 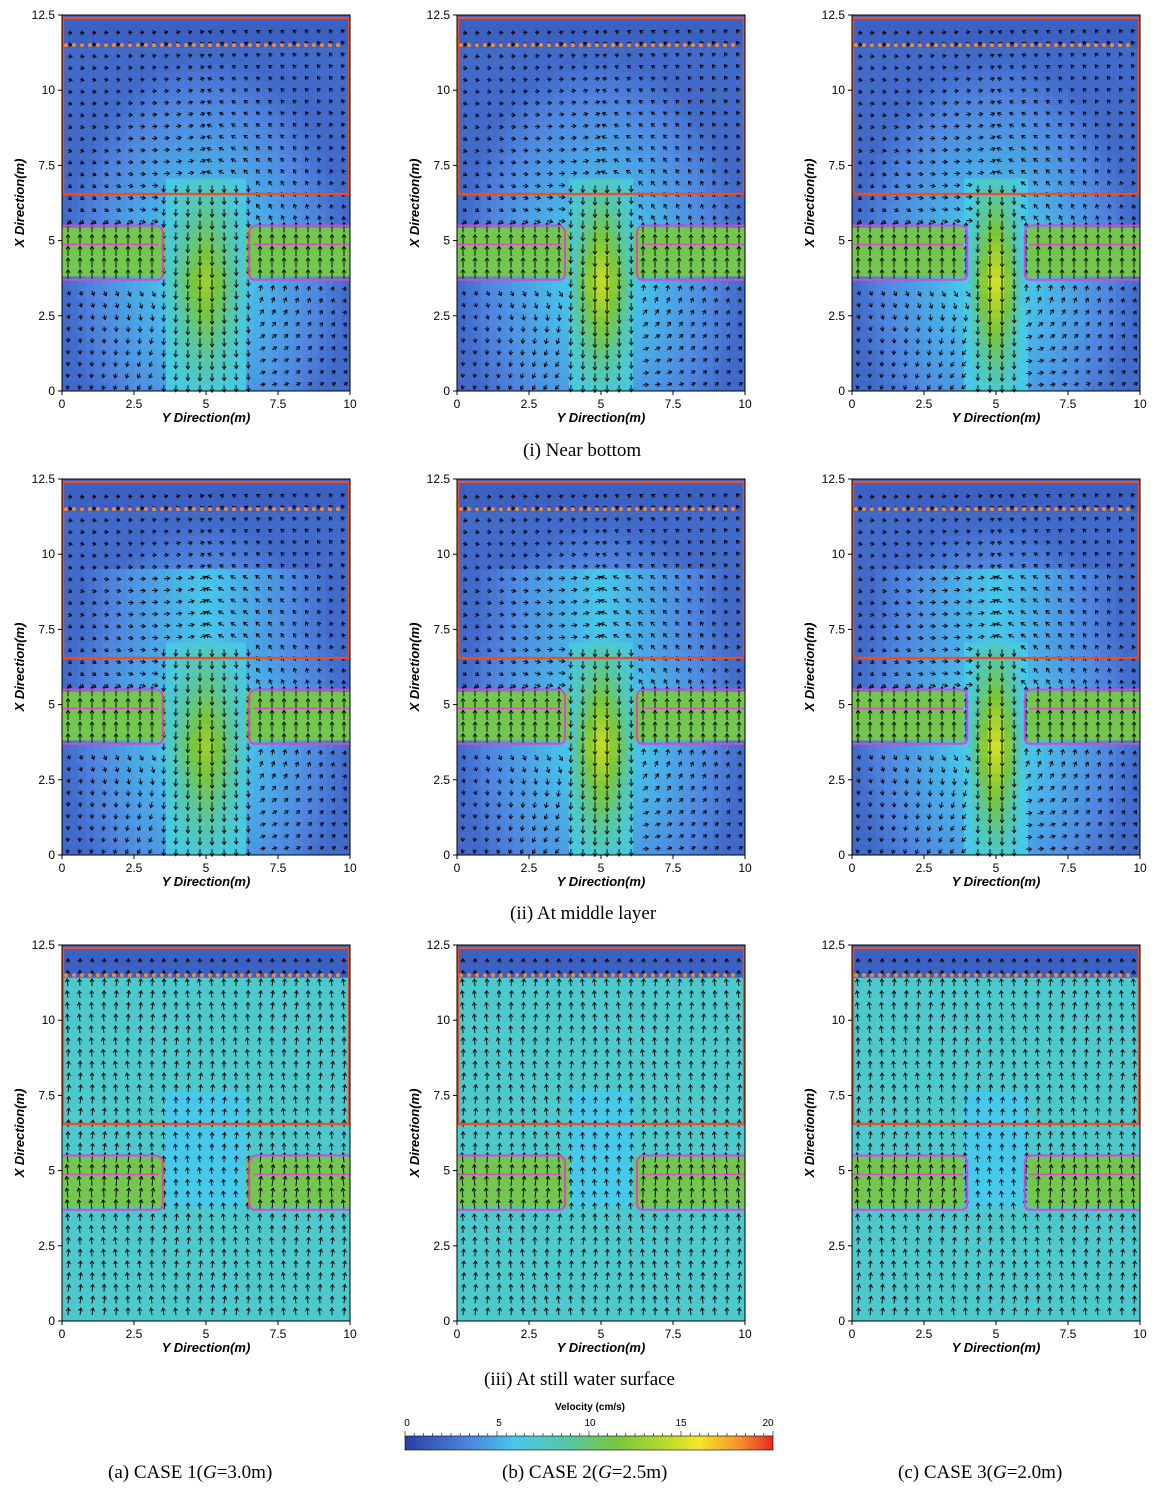 I want to click on y-tick-label: 2.5, so click(x=46, y=316).